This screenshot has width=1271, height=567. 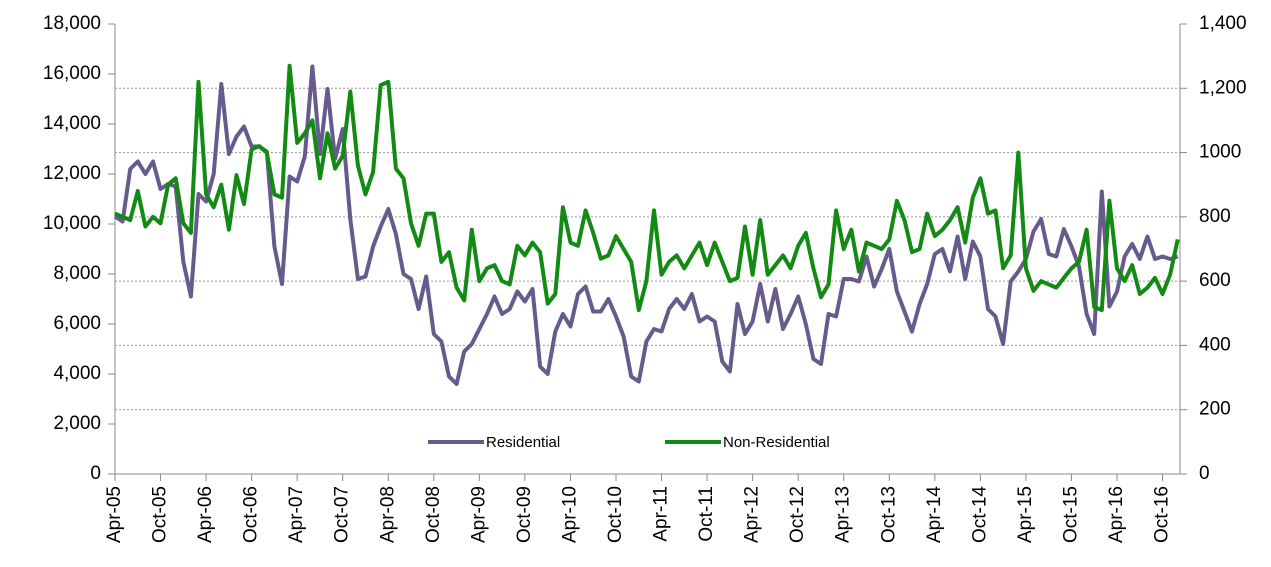 What do you see at coordinates (752, 514) in the screenshot?
I see `x-tick-label: Apr-12` at bounding box center [752, 514].